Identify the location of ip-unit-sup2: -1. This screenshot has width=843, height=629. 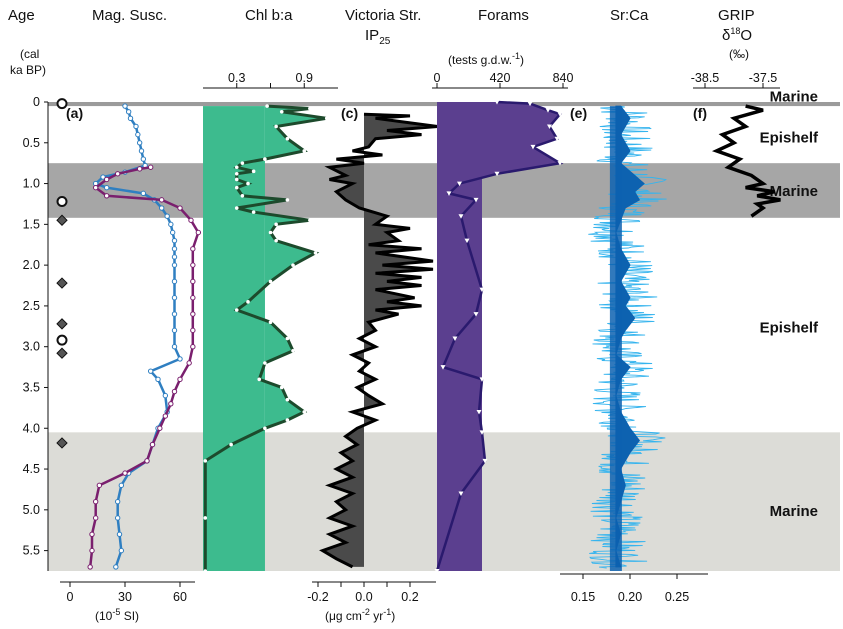
(387, 612).